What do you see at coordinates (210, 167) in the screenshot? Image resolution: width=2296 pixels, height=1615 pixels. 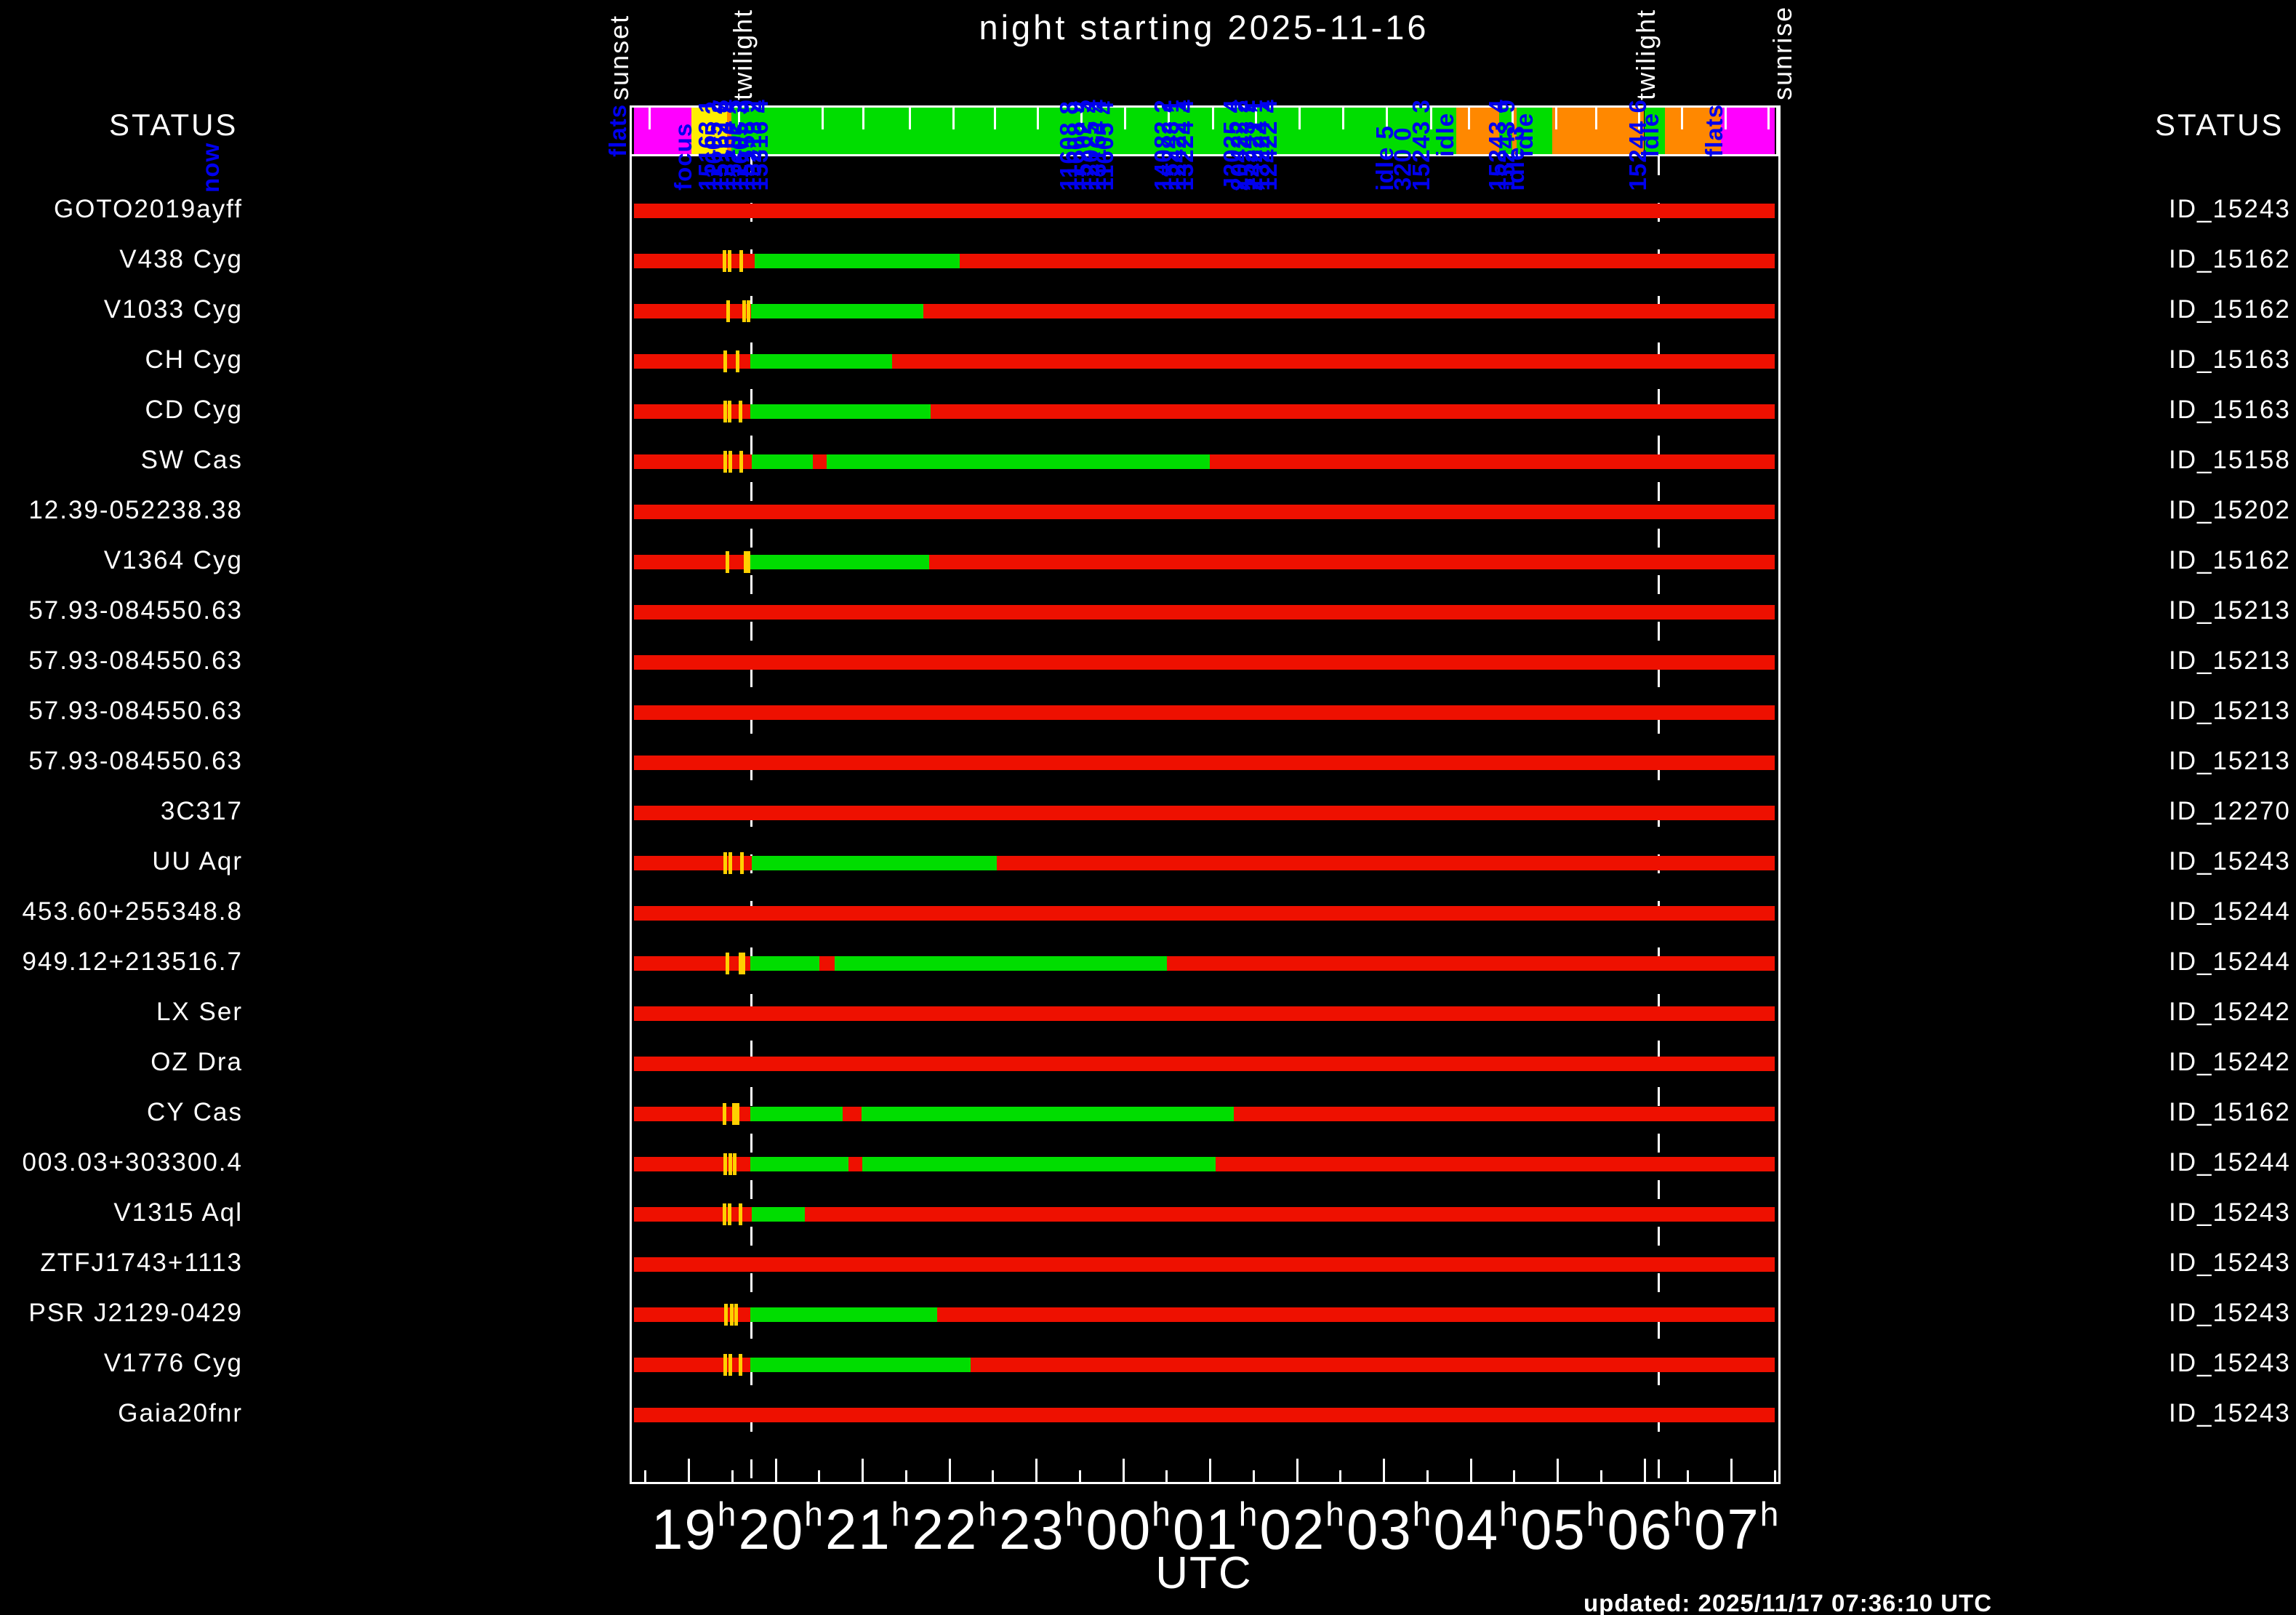 I see `now-label: now` at bounding box center [210, 167].